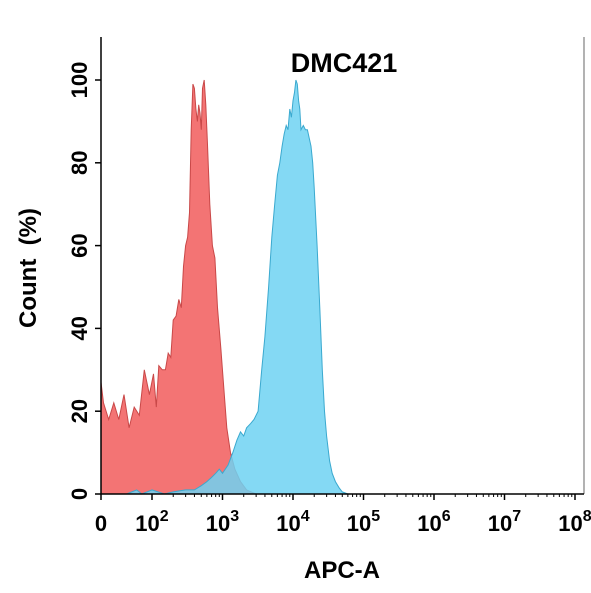 Image resolution: width=591 pixels, height=593 pixels. Describe the element at coordinates (79, 411) in the screenshot. I see `y-tick-label: 20` at that location.